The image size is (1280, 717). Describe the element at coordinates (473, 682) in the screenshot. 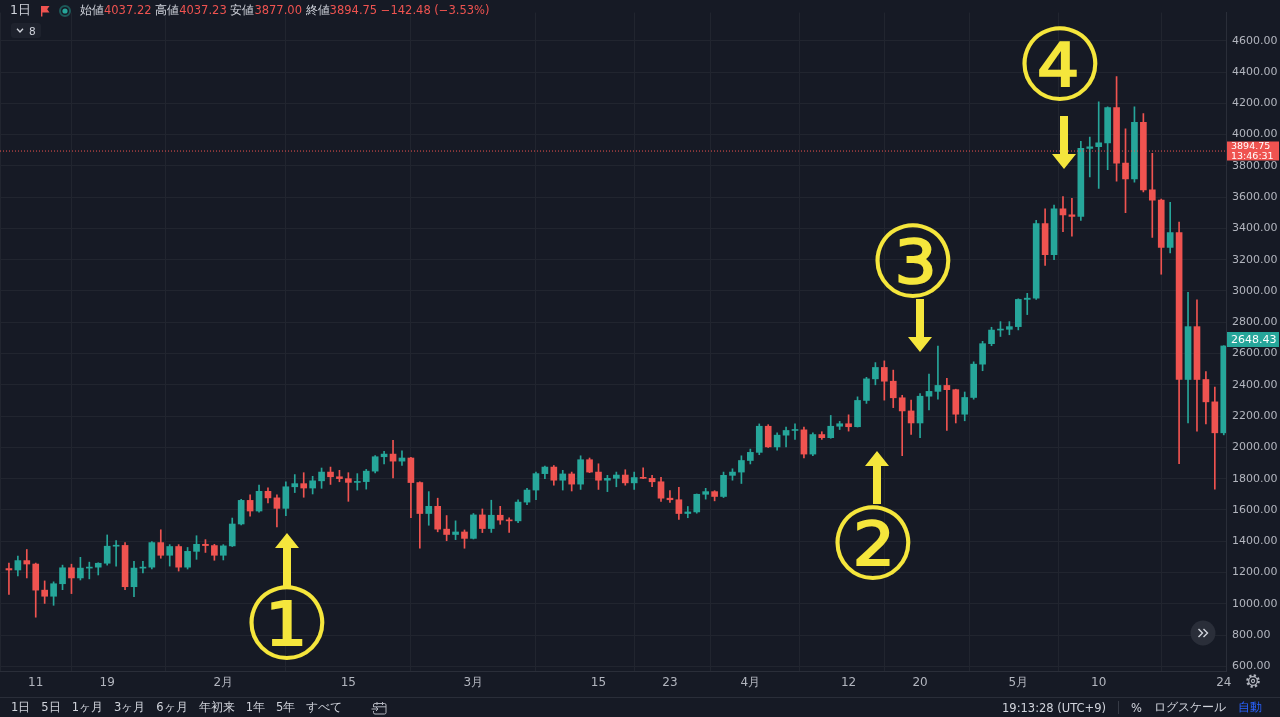

I see `x-tick-label: 3月` at that location.